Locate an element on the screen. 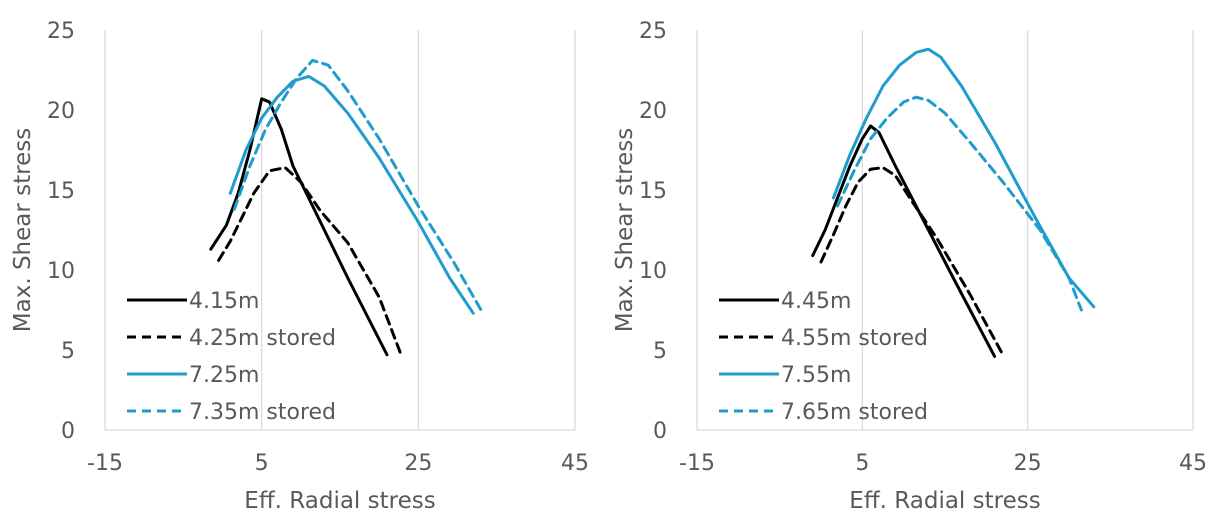  series-line-7-65m-stored is located at coordinates (959, 203).